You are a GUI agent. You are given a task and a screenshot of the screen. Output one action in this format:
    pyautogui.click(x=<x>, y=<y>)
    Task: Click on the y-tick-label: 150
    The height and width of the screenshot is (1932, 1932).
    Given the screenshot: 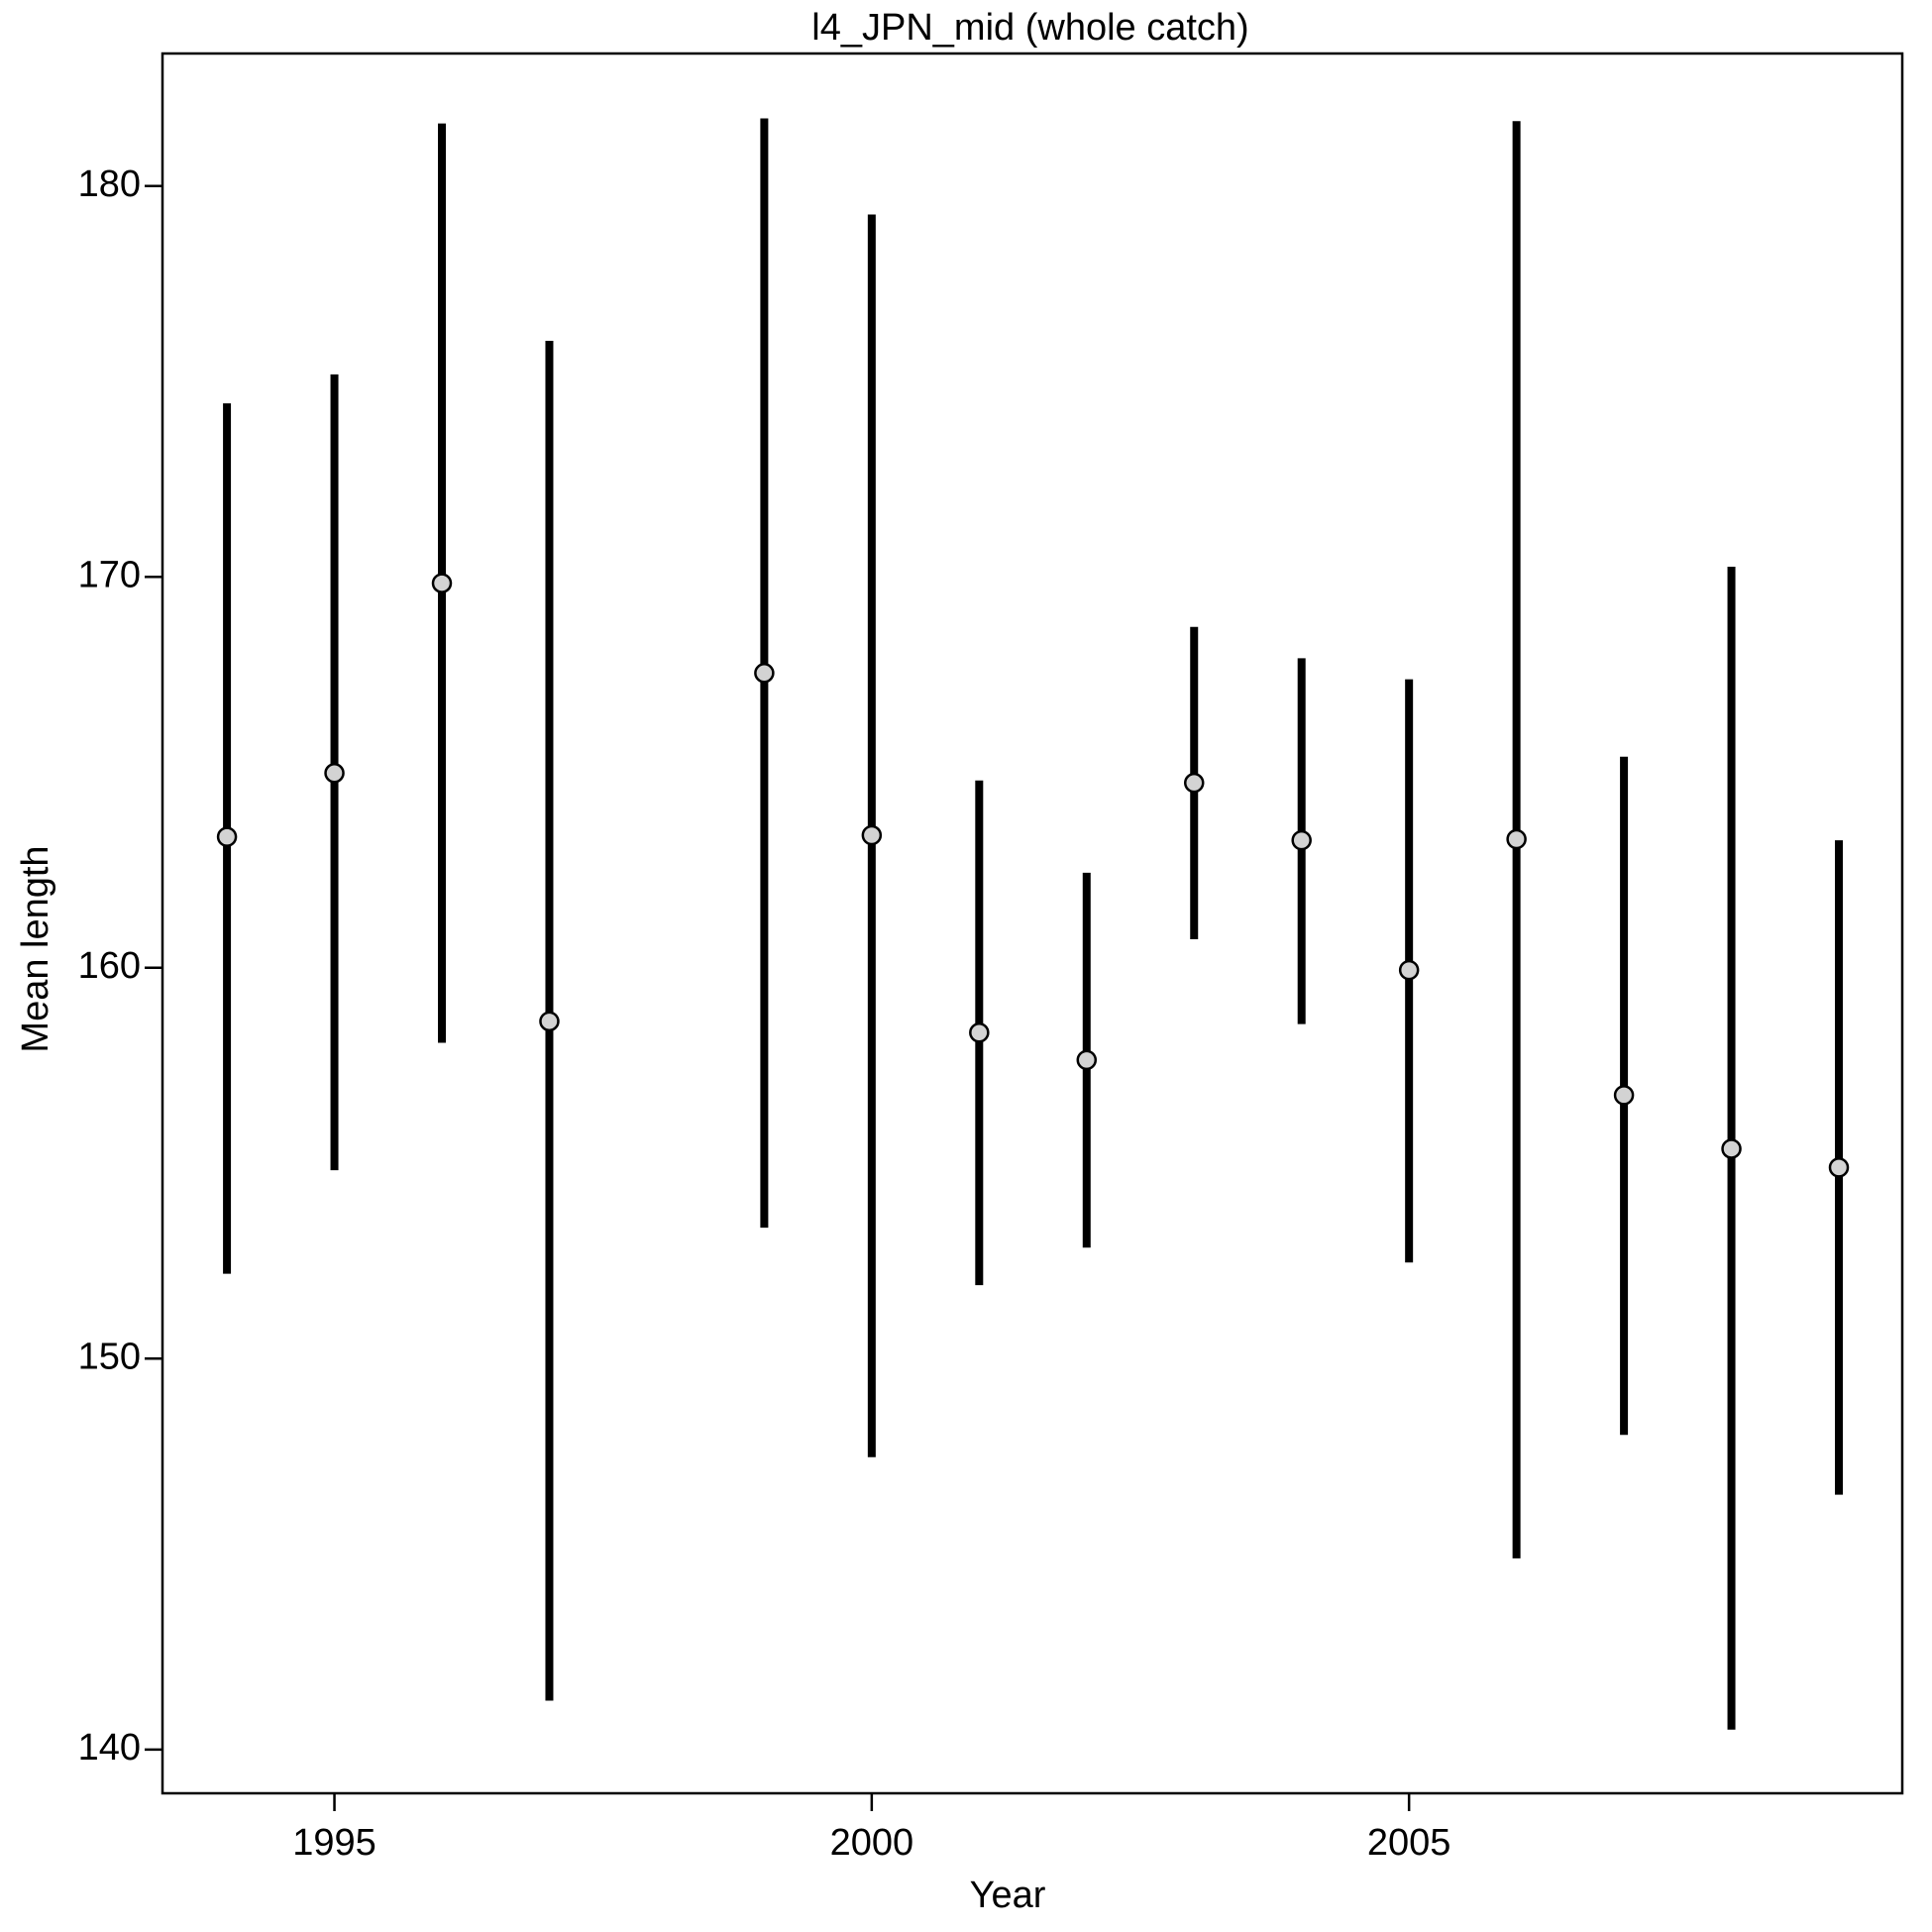 What is the action you would take?
    pyautogui.click(x=109, y=1356)
    